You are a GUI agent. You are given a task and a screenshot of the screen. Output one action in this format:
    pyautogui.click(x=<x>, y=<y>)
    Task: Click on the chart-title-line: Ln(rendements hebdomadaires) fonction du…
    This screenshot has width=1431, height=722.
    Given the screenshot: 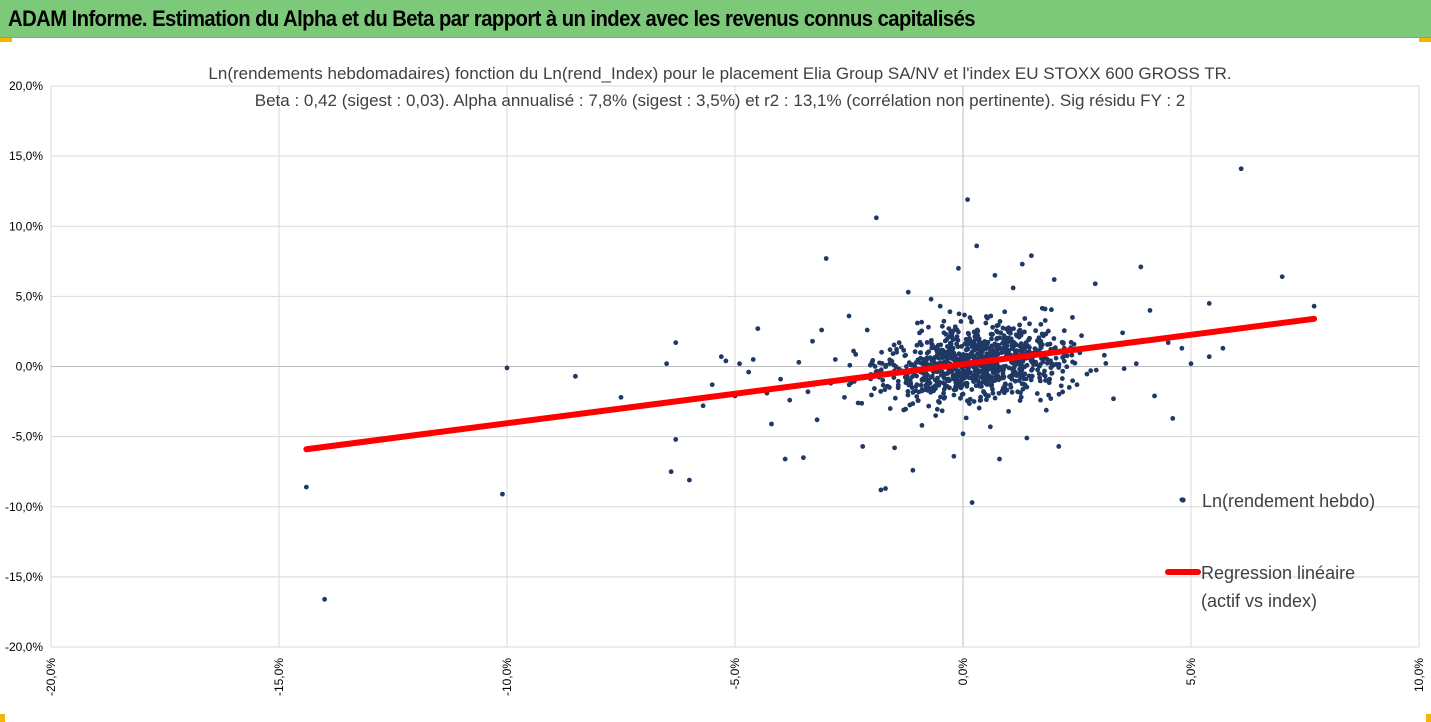 What is the action you would take?
    pyautogui.click(x=719, y=73)
    